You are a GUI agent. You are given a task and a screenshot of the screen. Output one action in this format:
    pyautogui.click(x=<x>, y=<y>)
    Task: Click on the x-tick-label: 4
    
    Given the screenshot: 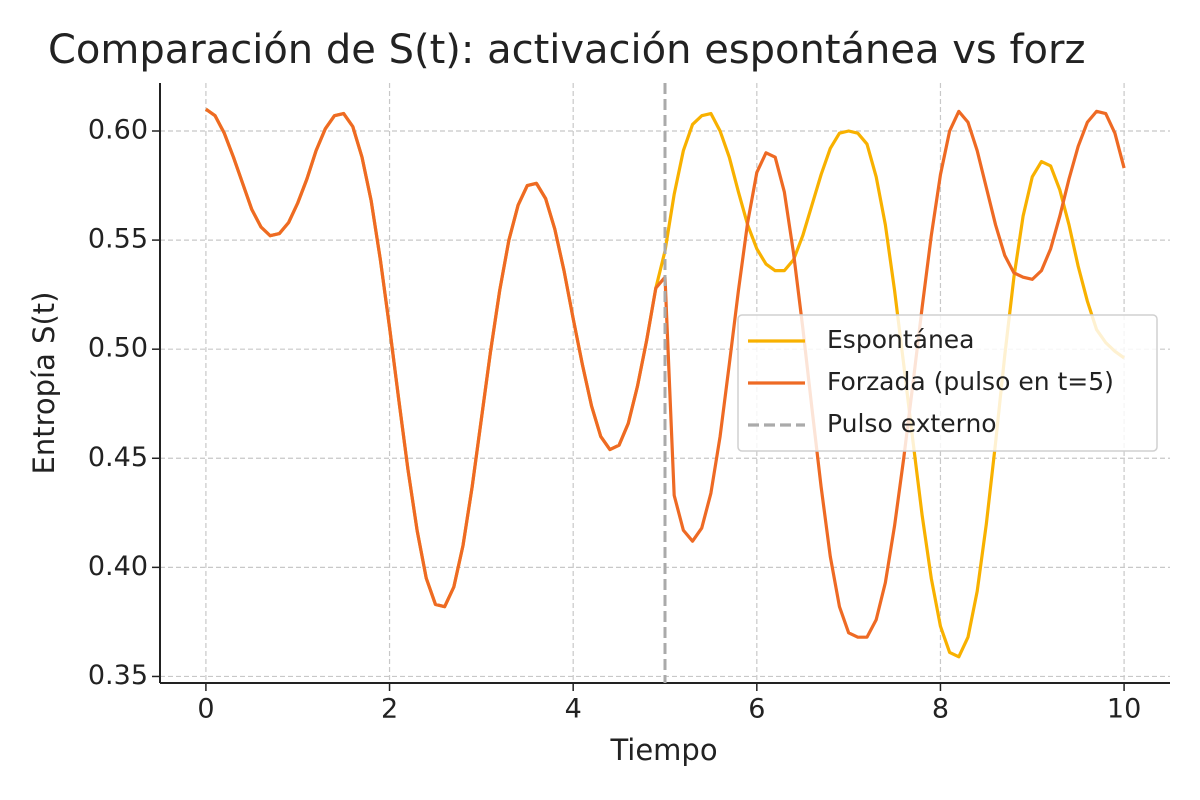 What is the action you would take?
    pyautogui.click(x=573, y=709)
    